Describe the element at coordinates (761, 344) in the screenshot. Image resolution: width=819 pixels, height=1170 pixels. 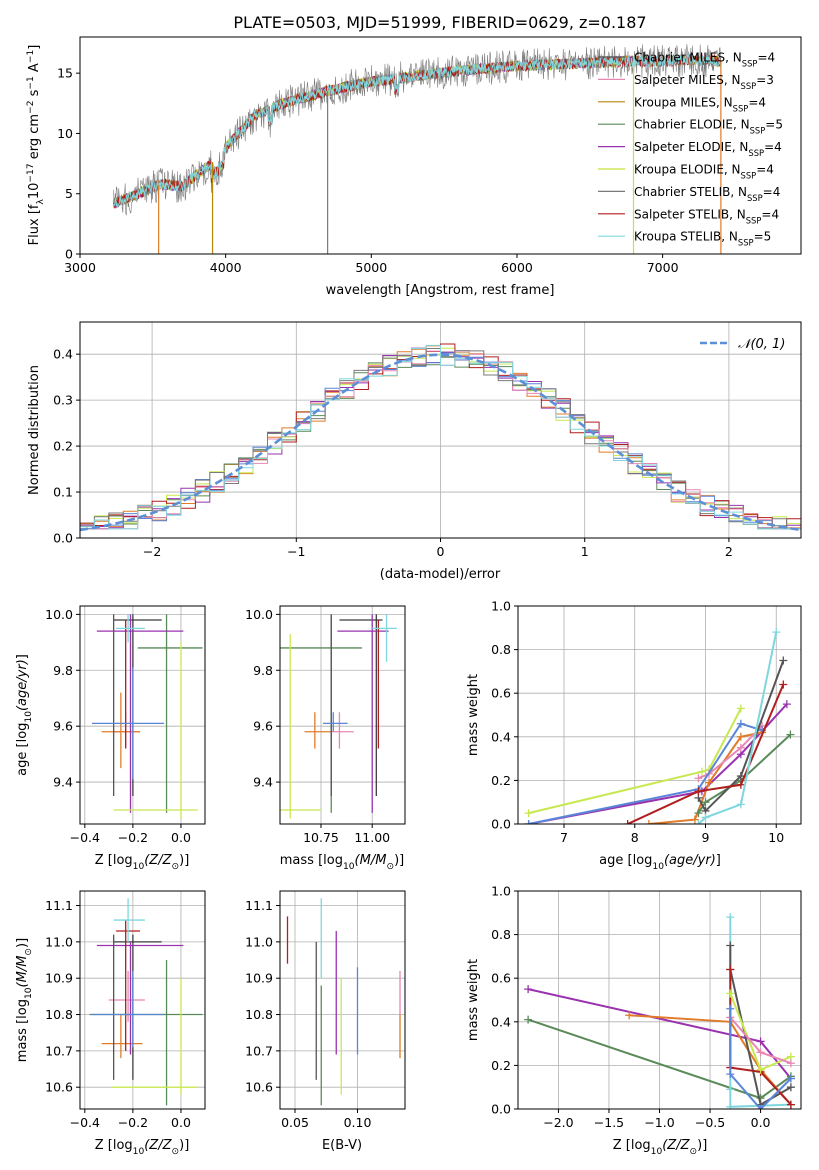
I see `legend-label: 𝒩(0, 1)` at that location.